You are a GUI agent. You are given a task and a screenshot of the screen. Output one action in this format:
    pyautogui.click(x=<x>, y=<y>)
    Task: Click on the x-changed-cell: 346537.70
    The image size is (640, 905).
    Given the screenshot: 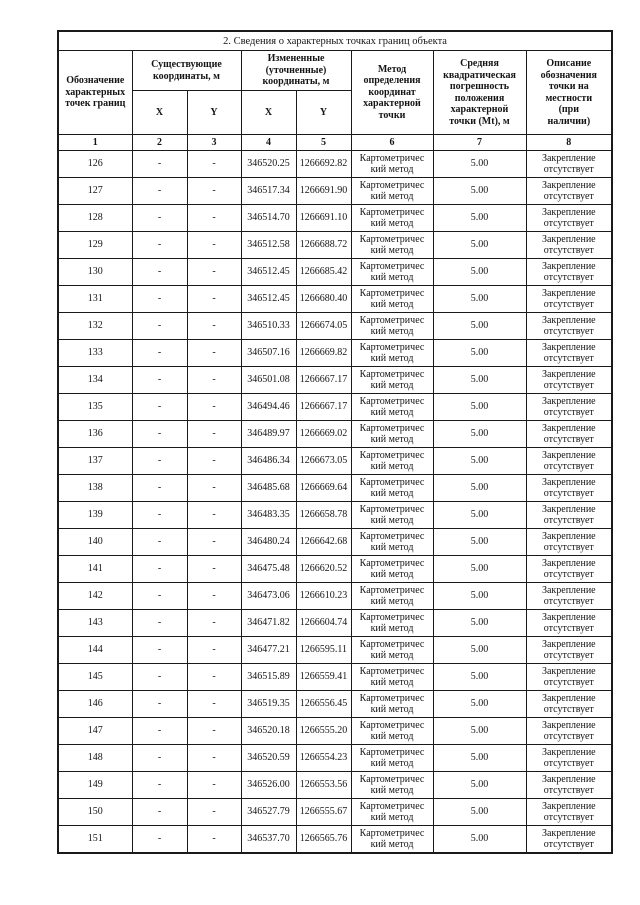 What is the action you would take?
    pyautogui.click(x=268, y=839)
    